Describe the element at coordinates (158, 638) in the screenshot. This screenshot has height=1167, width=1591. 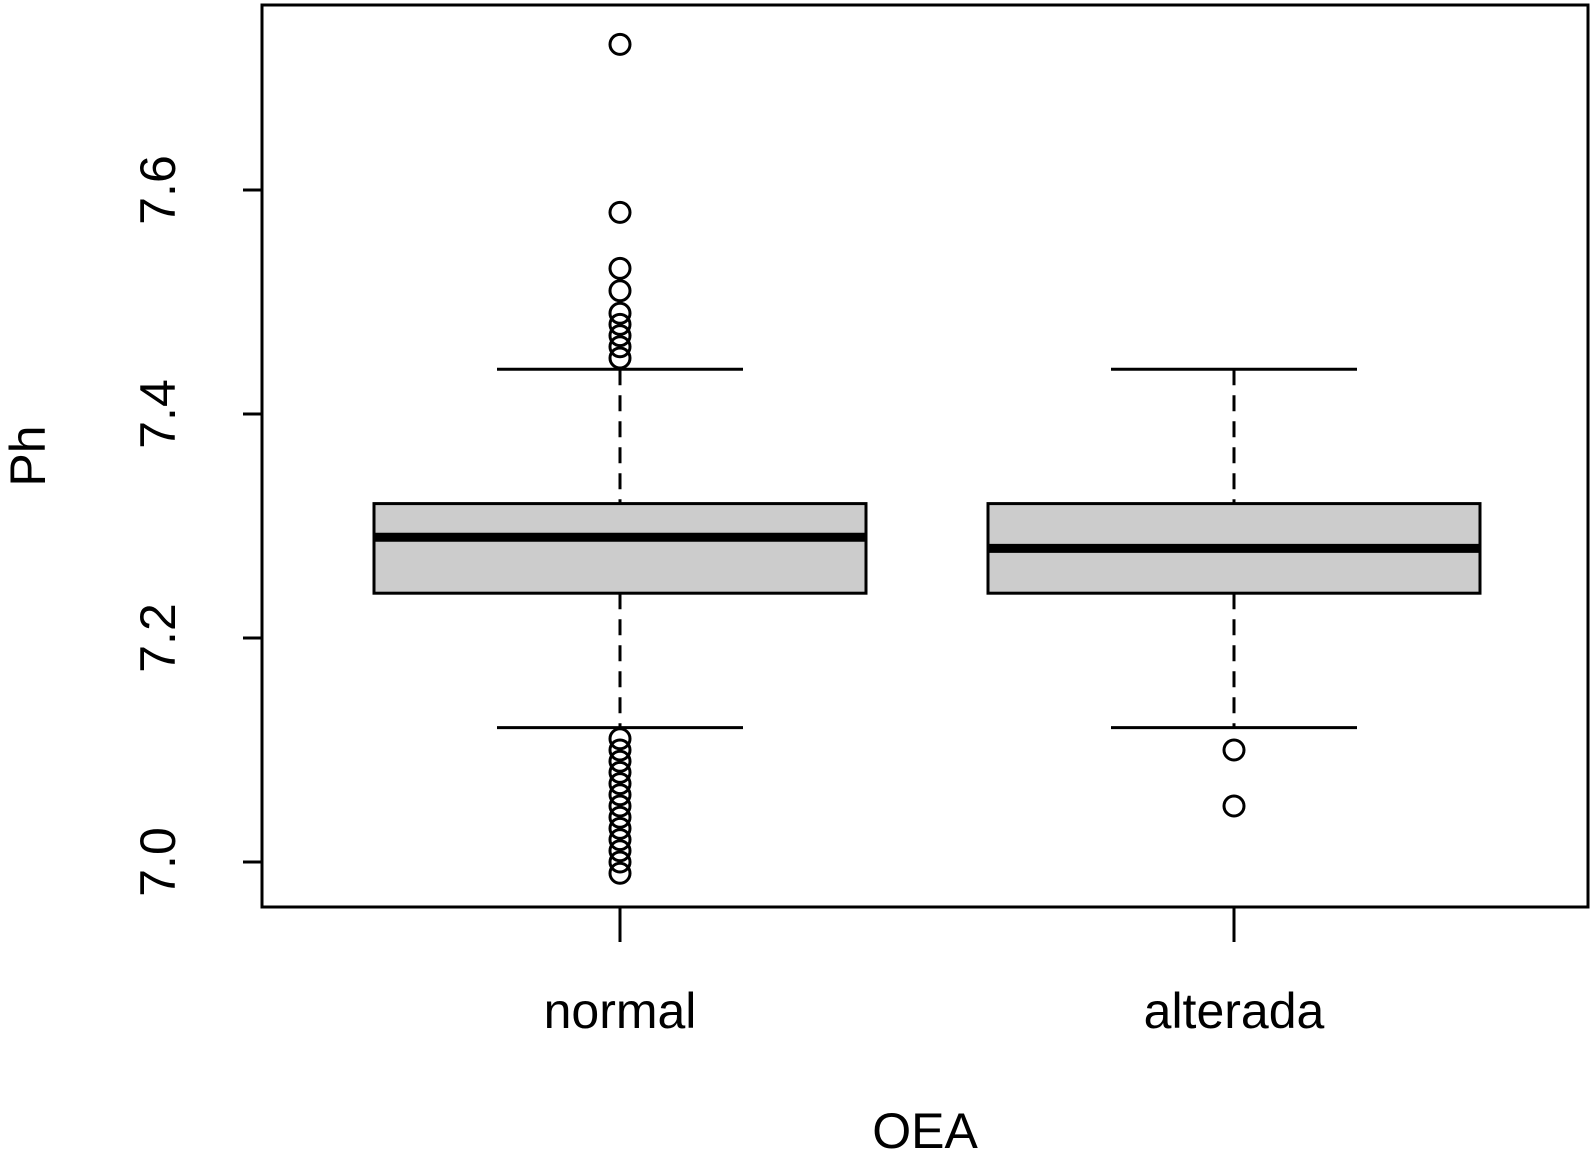
I see `y-tick-label: 7.2` at that location.